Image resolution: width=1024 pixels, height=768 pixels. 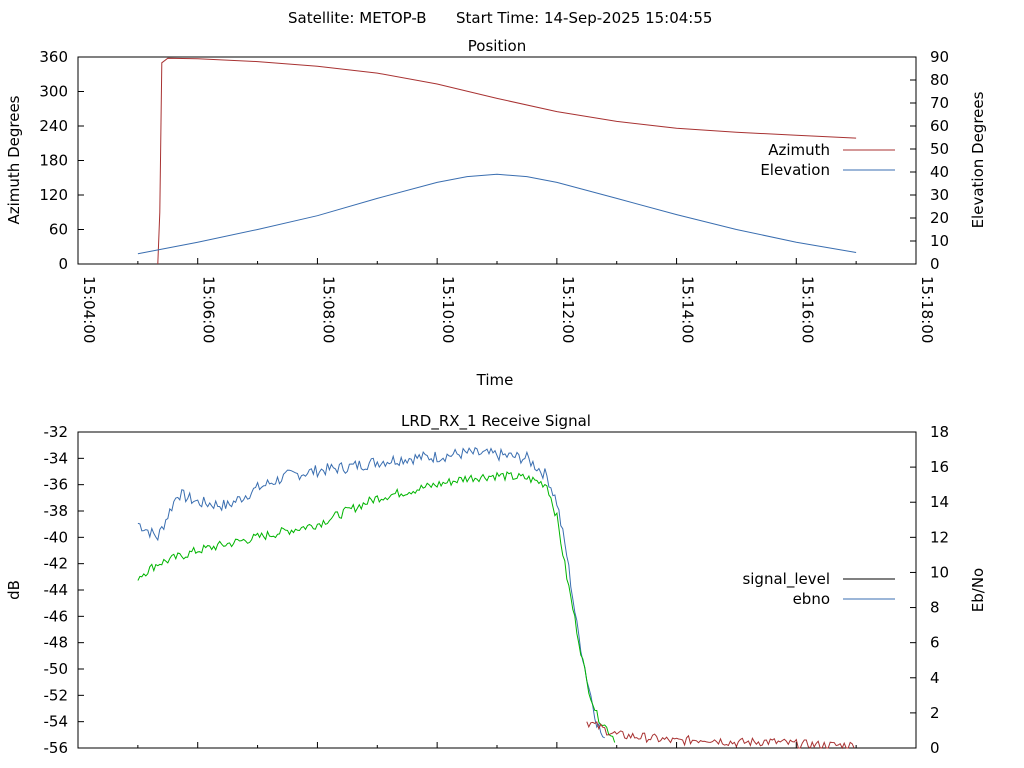 What do you see at coordinates (939, 57) in the screenshot?
I see `position-y2-tick-label: 90` at bounding box center [939, 57].